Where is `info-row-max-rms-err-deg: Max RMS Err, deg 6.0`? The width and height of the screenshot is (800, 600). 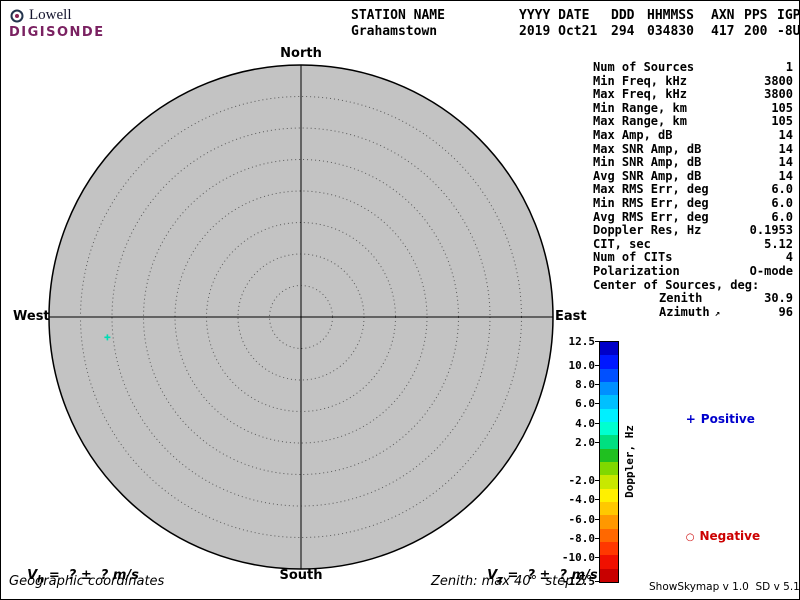
info-row-max-rms-err-deg: Max RMS Err, deg 6.0 is located at coordinates (693, 190).